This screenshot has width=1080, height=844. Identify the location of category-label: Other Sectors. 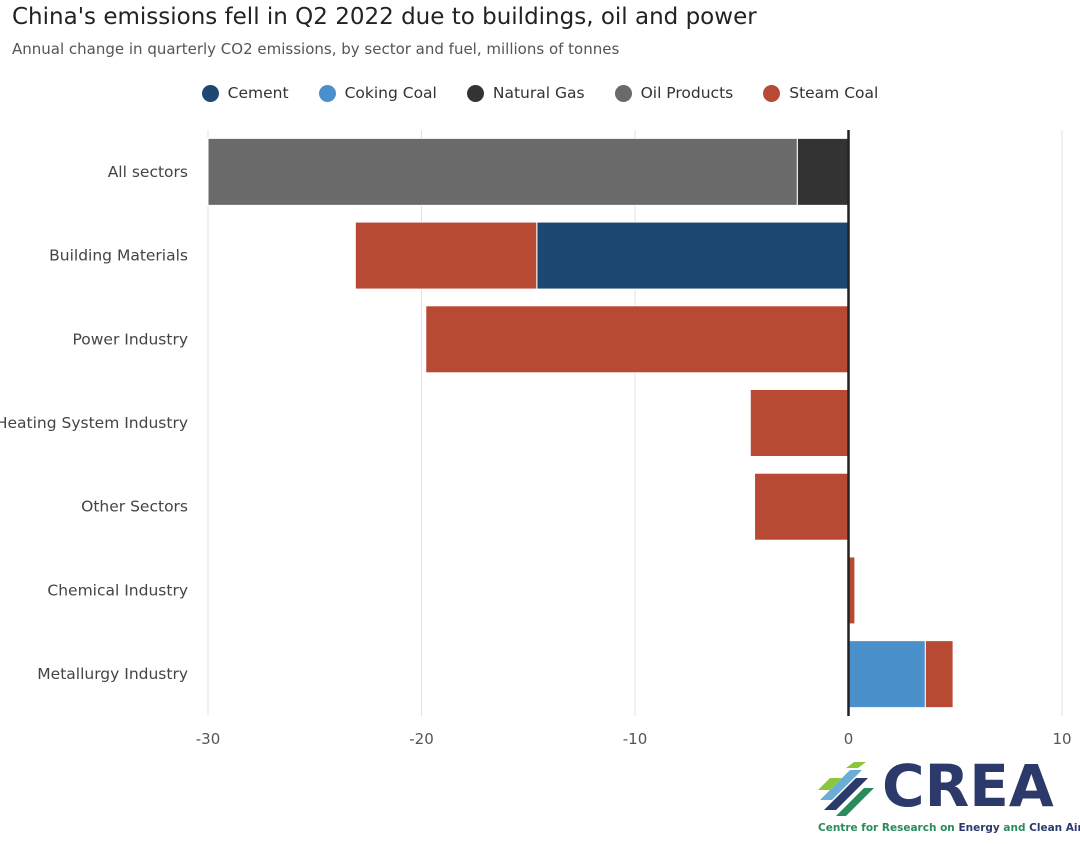
(134, 507).